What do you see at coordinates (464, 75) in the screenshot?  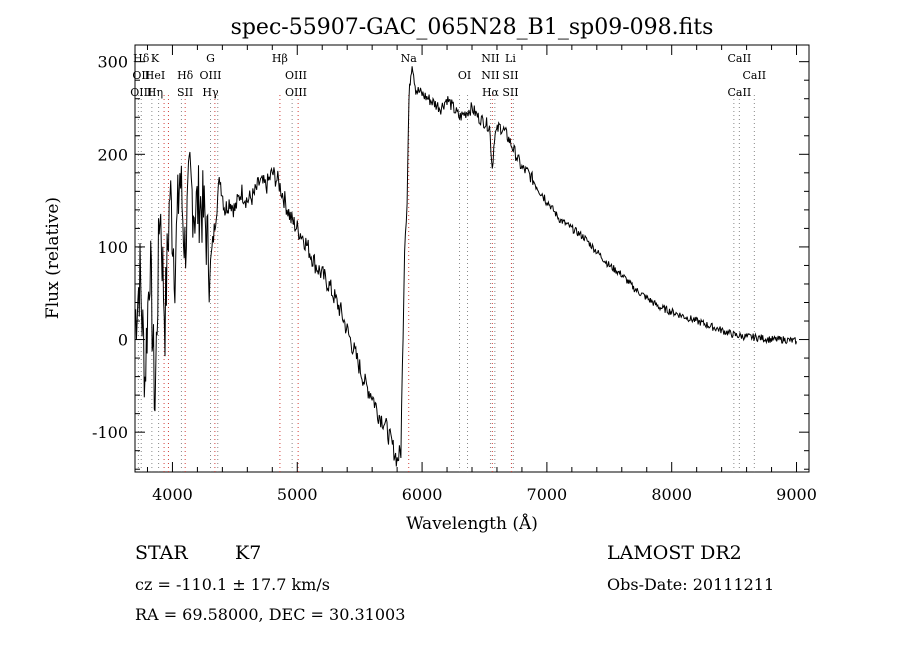 I see `spectral-line-label: OI` at bounding box center [464, 75].